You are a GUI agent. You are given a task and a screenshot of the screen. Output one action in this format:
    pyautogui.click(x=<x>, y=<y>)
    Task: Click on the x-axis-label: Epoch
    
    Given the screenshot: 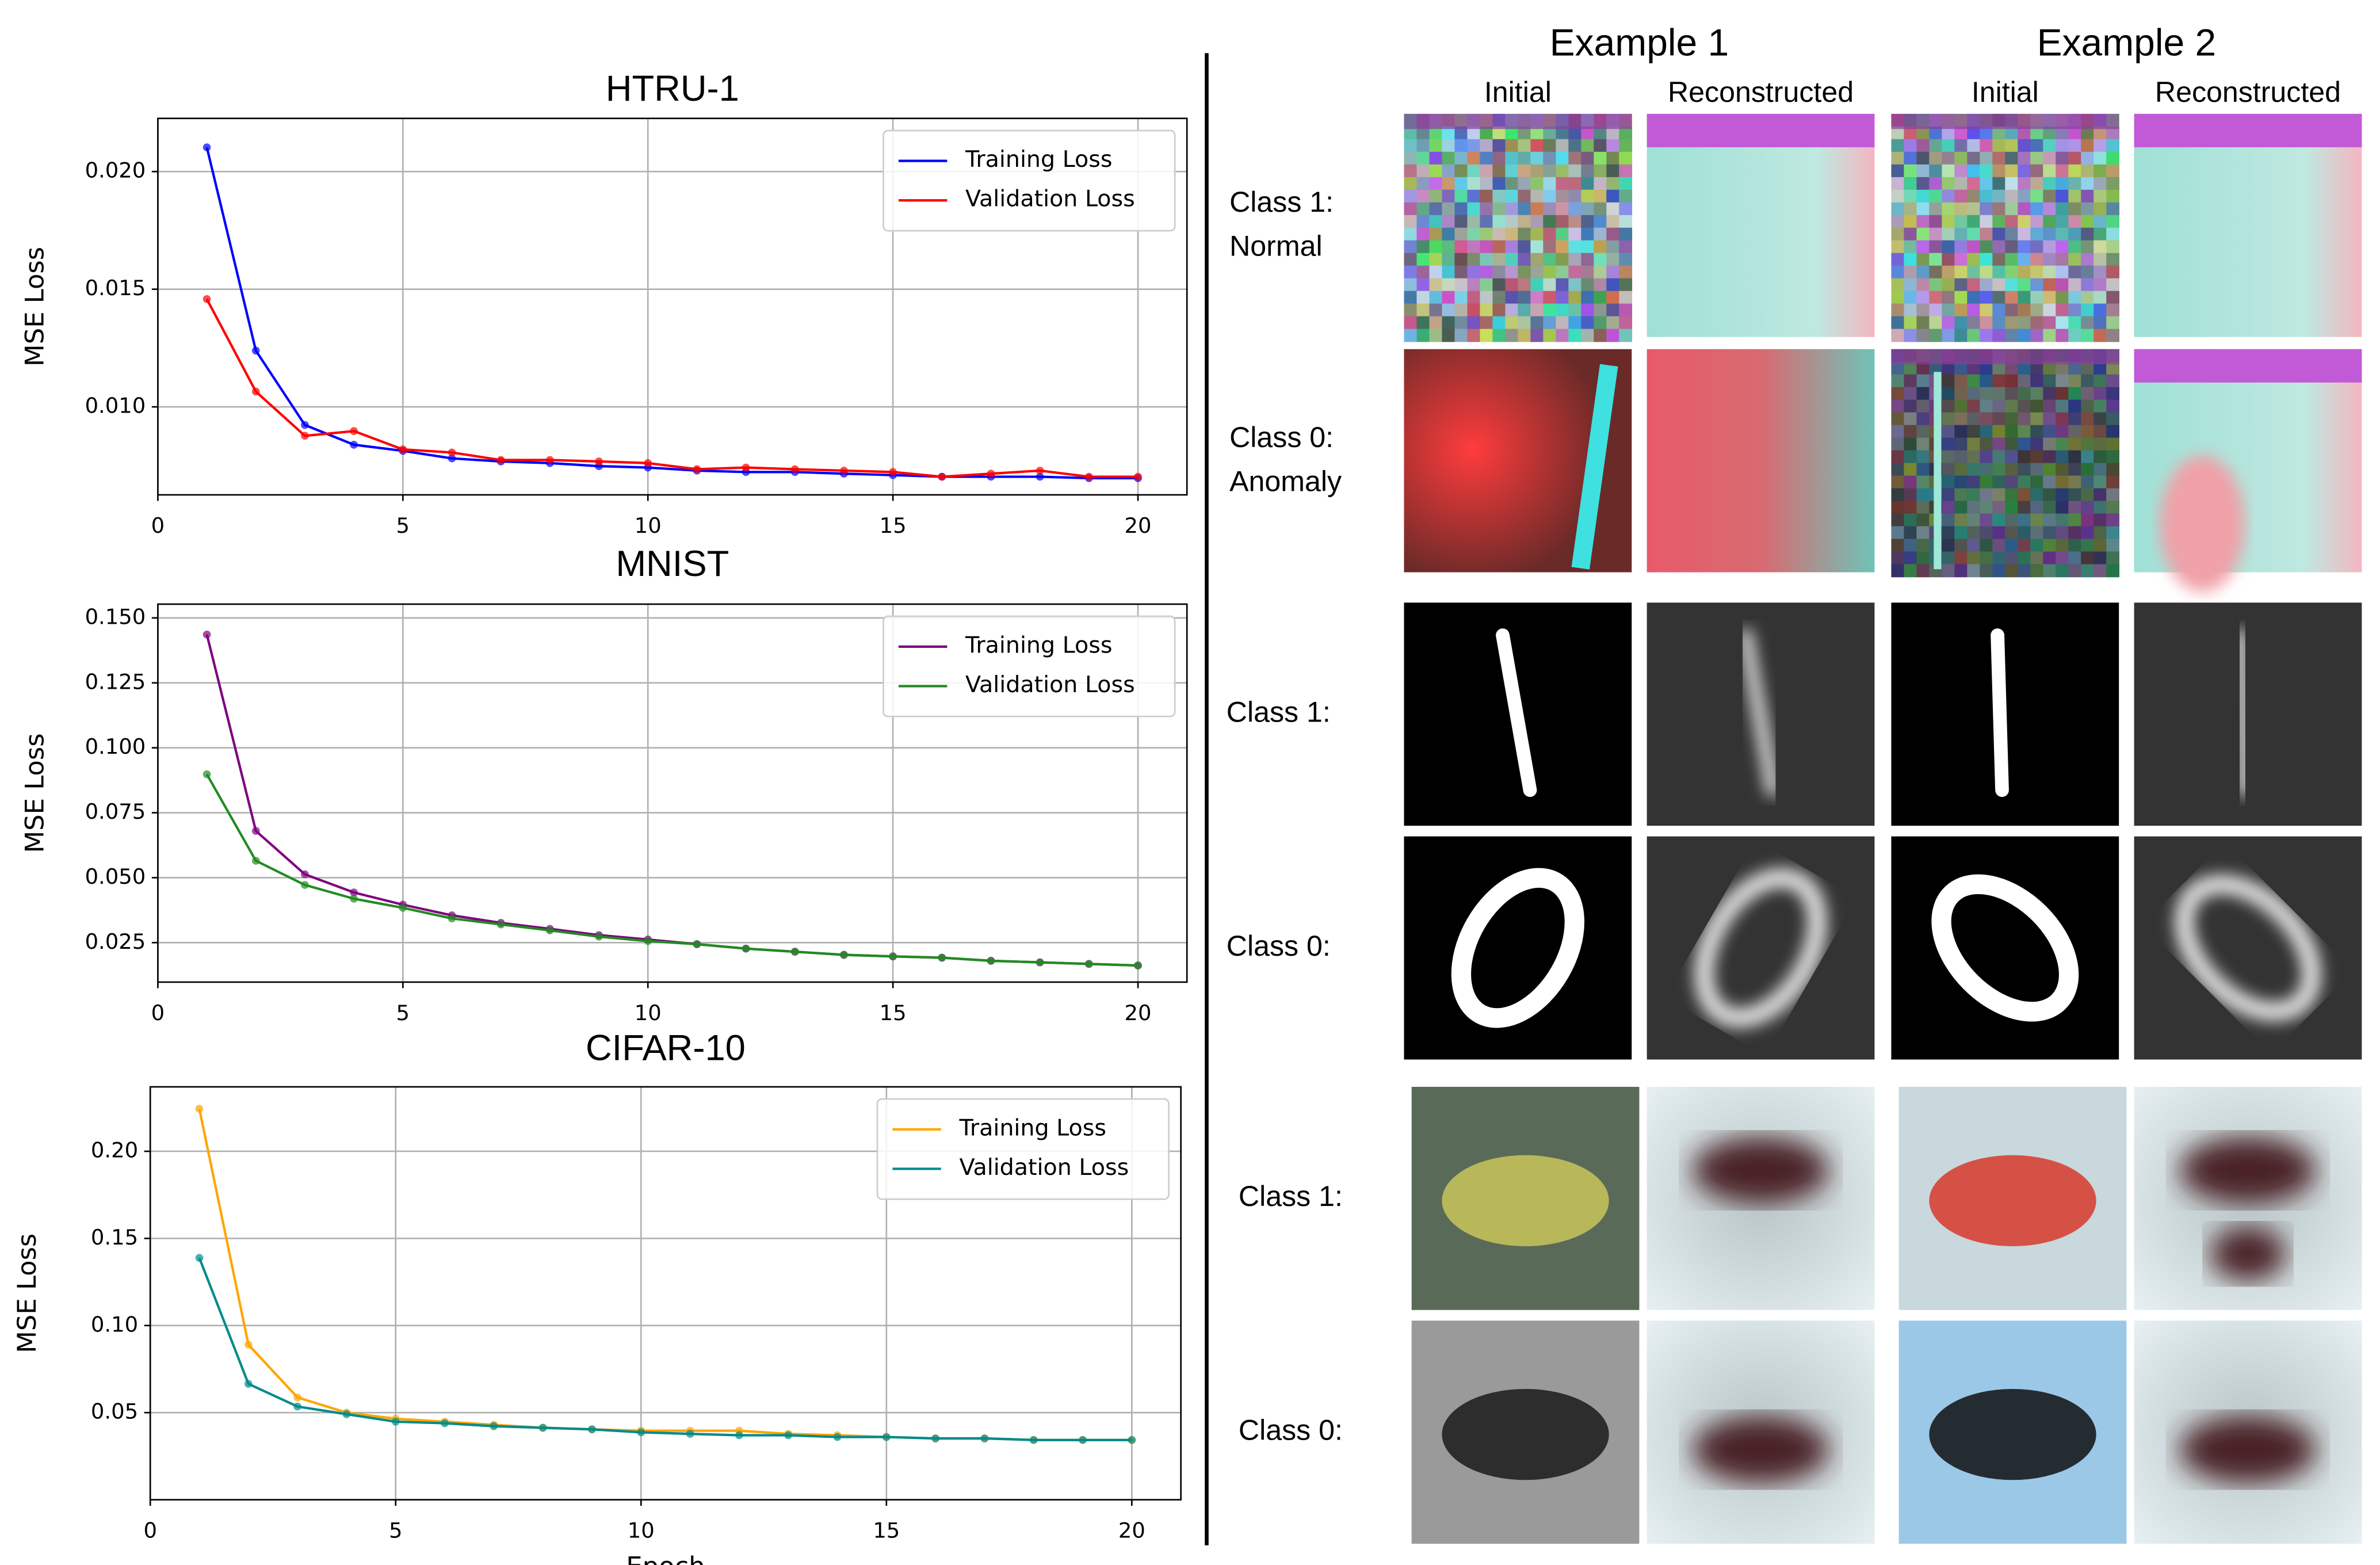 What is the action you would take?
    pyautogui.click(x=666, y=1558)
    